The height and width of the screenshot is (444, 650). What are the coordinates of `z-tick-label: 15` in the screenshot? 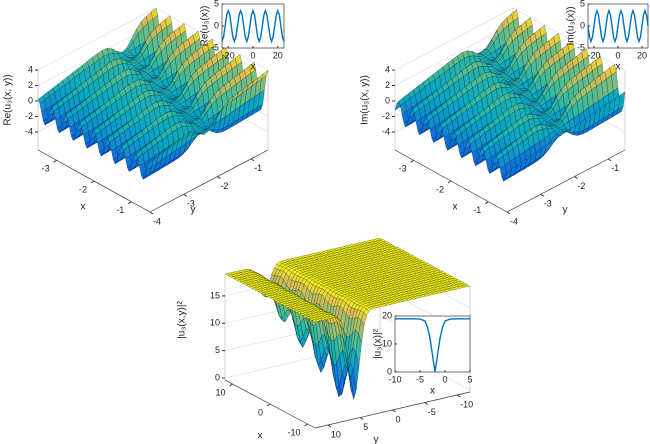 It's located at (215, 295).